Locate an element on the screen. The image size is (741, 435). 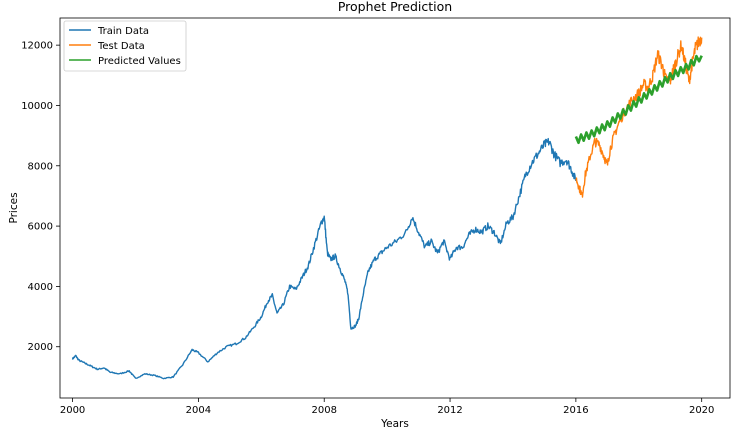
y-tick-label: 2000 is located at coordinates (40, 347).